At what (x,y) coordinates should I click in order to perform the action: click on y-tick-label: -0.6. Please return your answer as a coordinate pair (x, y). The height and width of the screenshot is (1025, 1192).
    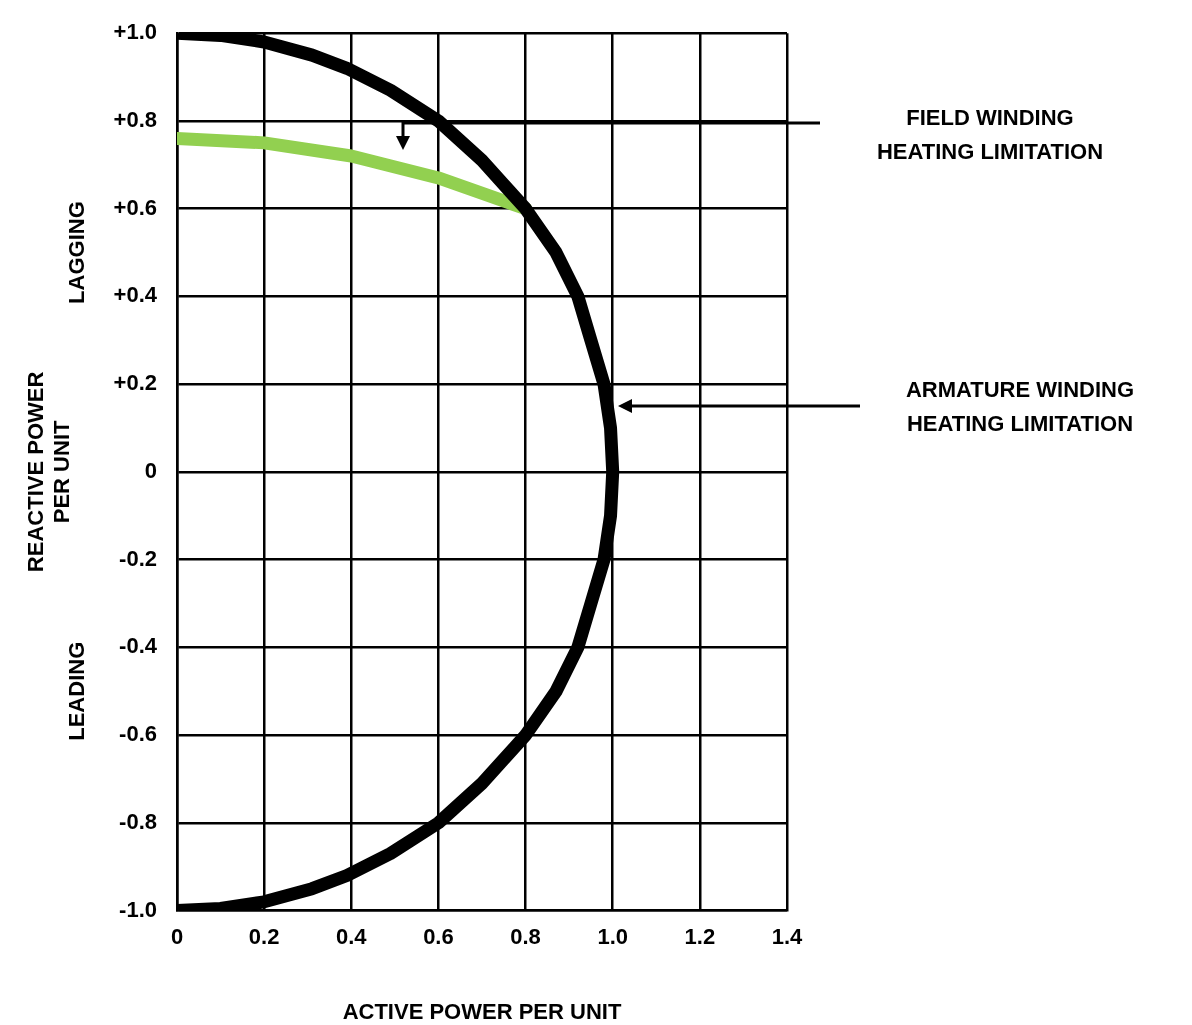
    Looking at the image, I should click on (138, 734).